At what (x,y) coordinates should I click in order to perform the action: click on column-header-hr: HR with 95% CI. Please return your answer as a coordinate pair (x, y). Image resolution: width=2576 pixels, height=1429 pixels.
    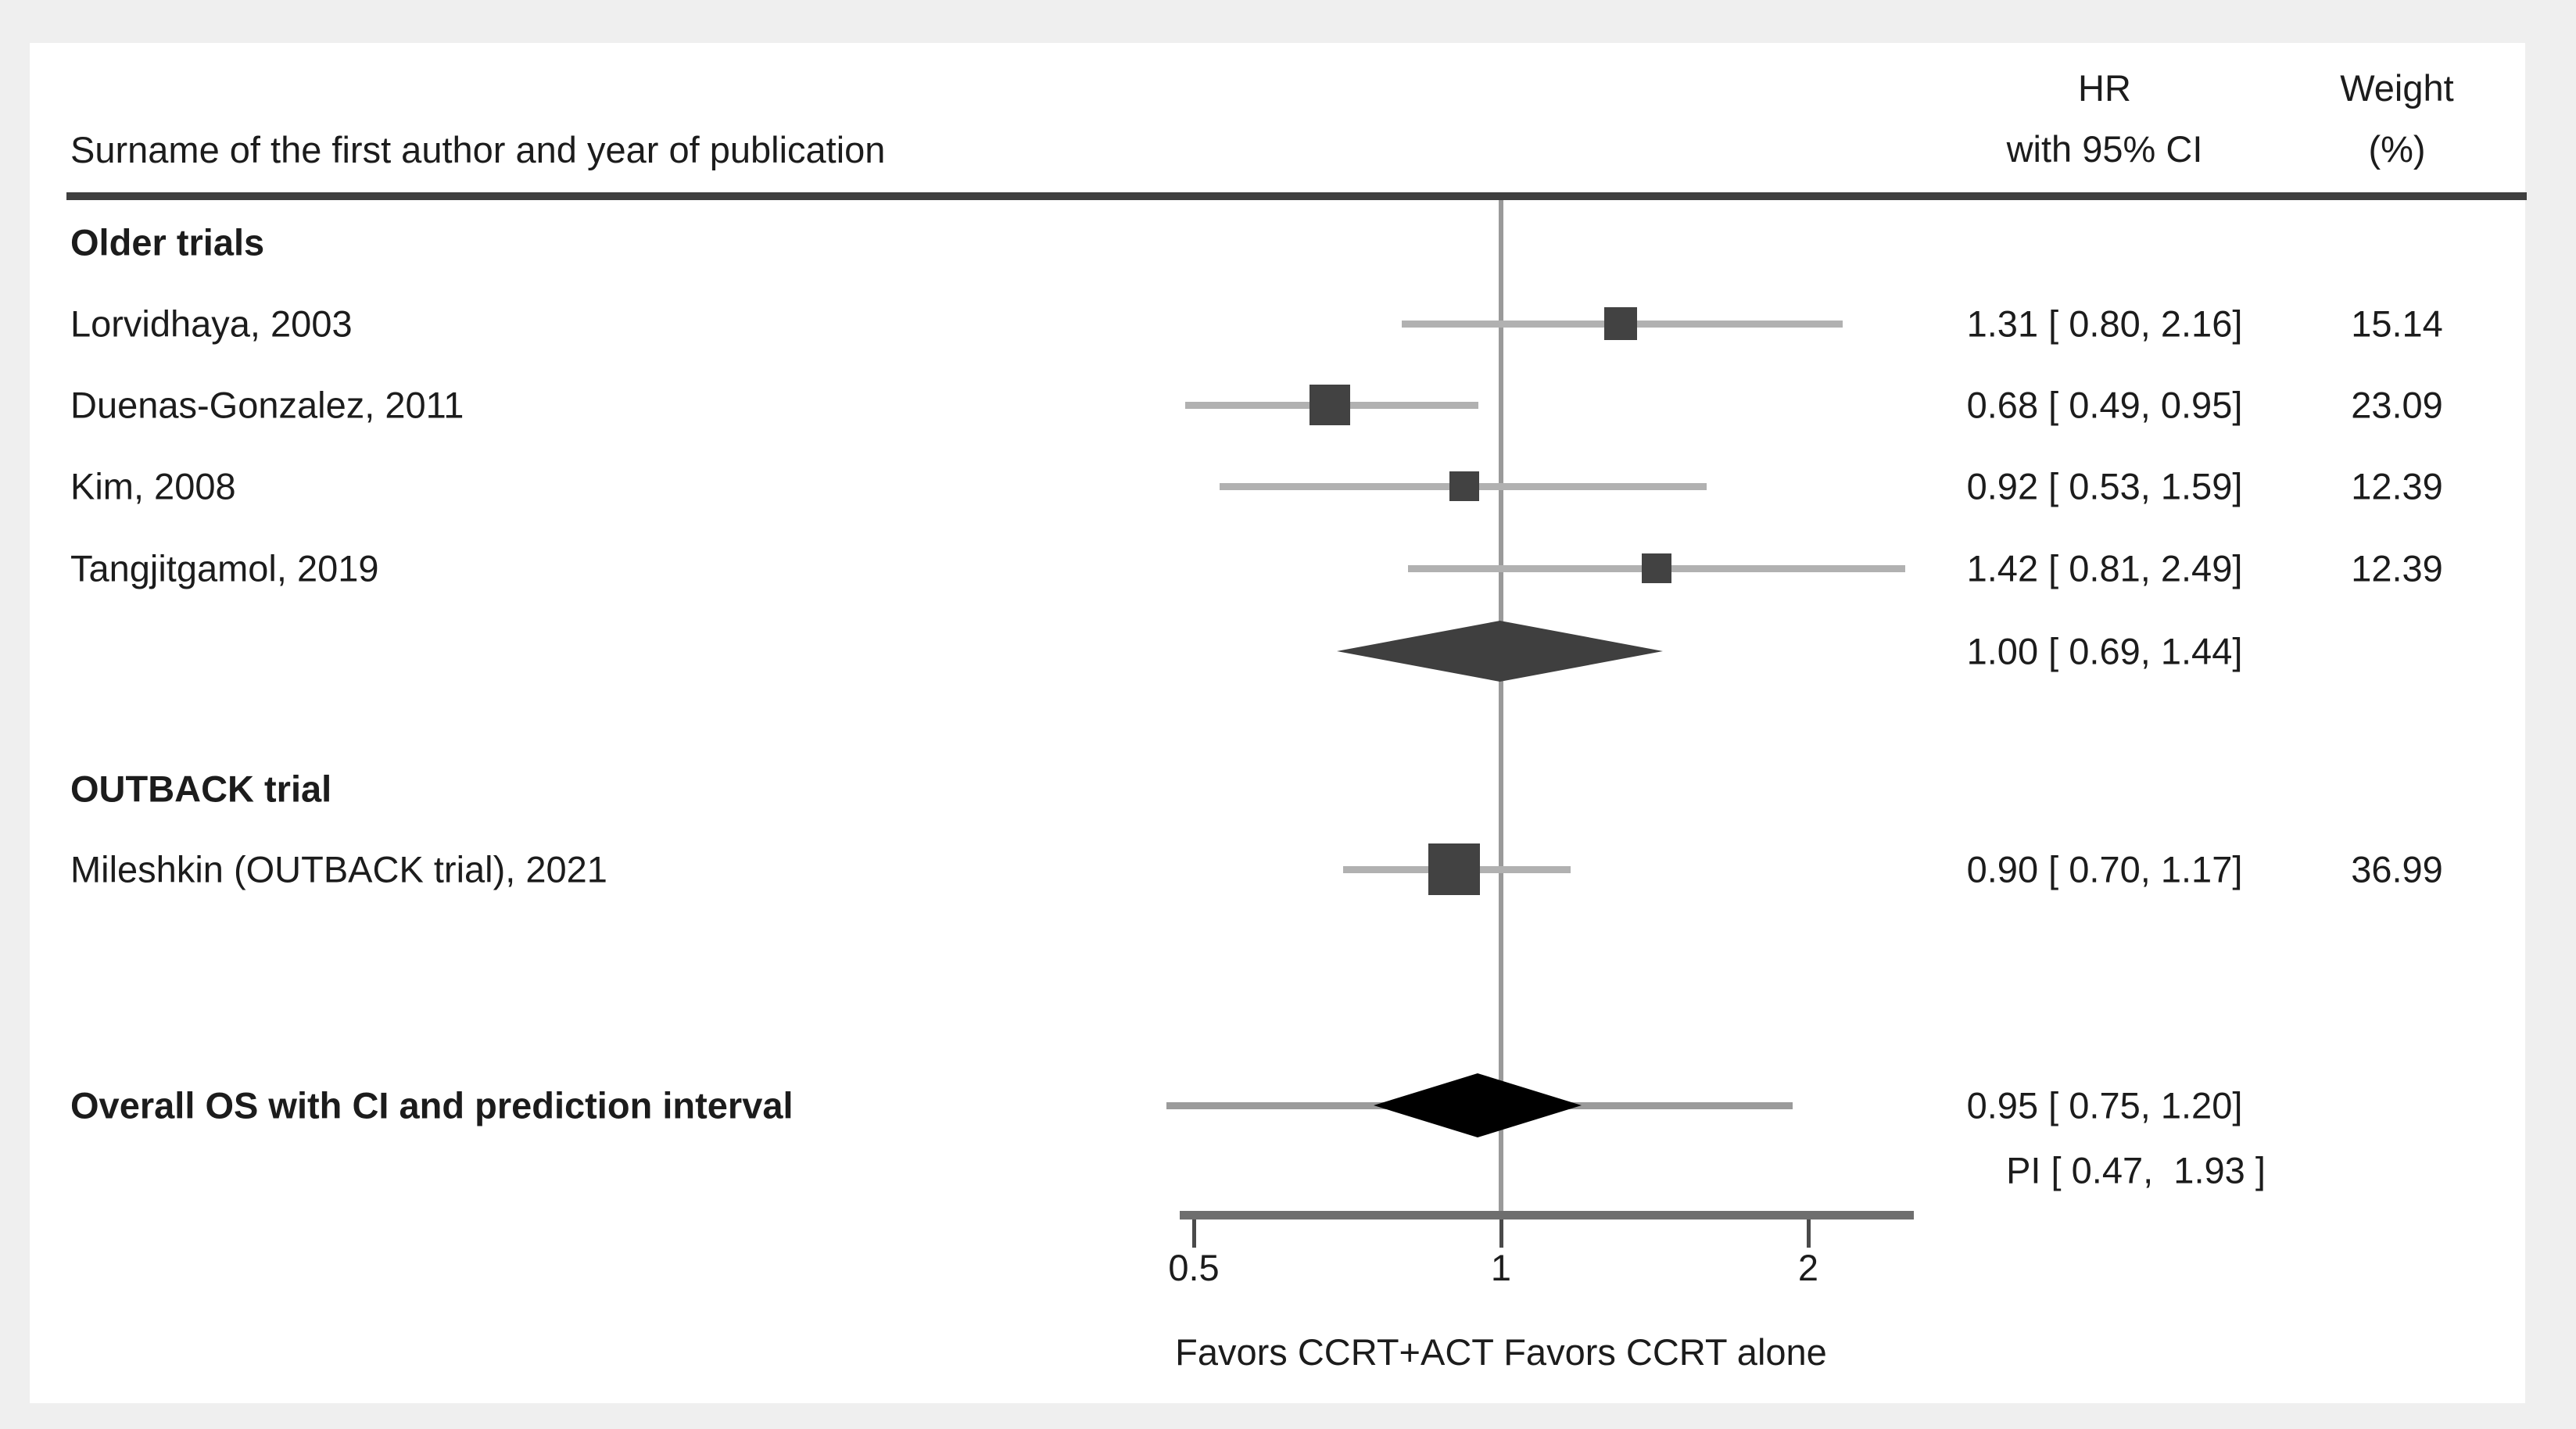
    Looking at the image, I should click on (2104, 119).